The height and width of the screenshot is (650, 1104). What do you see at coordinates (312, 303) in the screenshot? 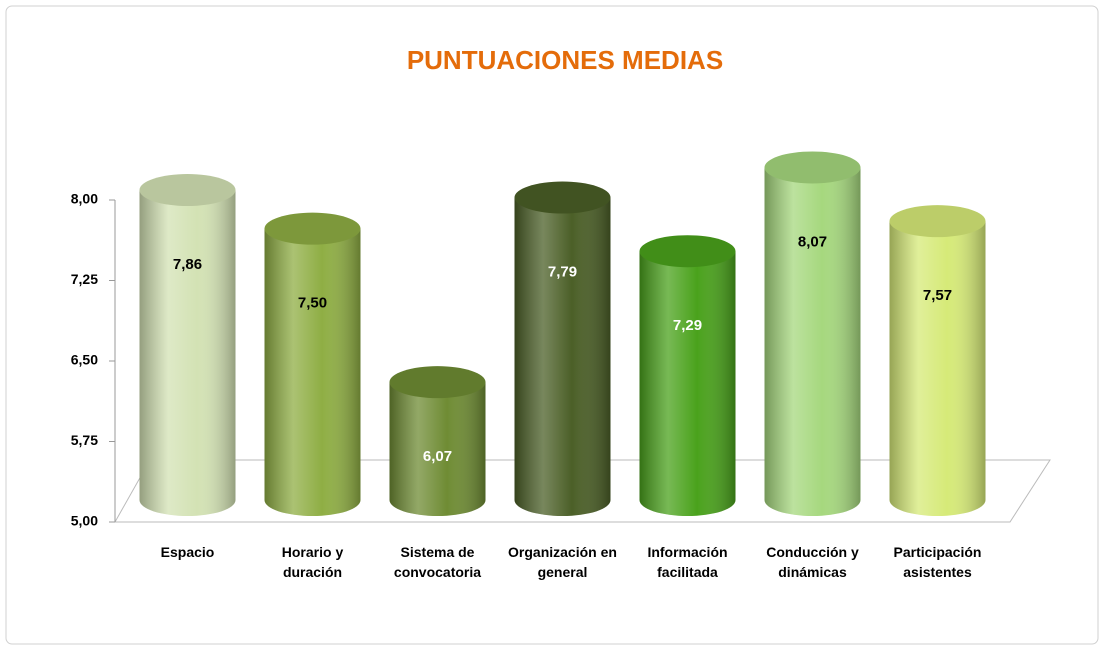
I see `value-label: 7,50` at bounding box center [312, 303].